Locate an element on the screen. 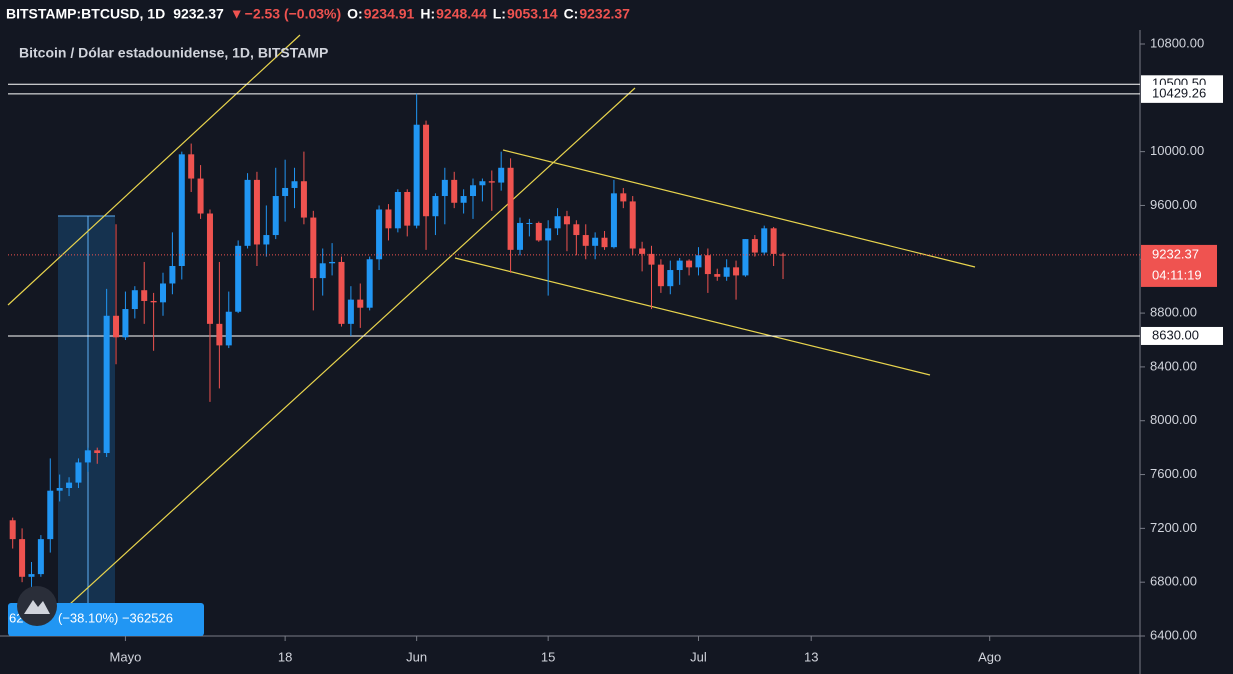 The height and width of the screenshot is (674, 1233). header-item: O: is located at coordinates (355, 14).